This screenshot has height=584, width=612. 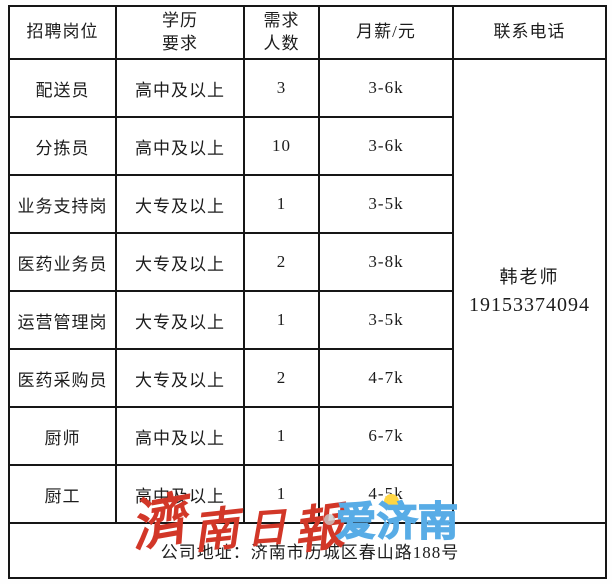 What do you see at coordinates (281, 146) in the screenshot?
I see `cell-count: 10` at bounding box center [281, 146].